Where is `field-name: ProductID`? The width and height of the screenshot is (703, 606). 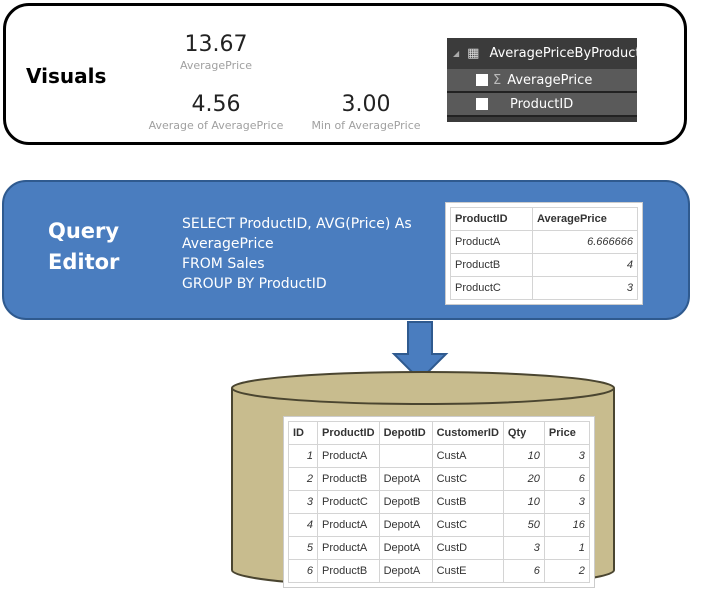 field-name: ProductID is located at coordinates (542, 104).